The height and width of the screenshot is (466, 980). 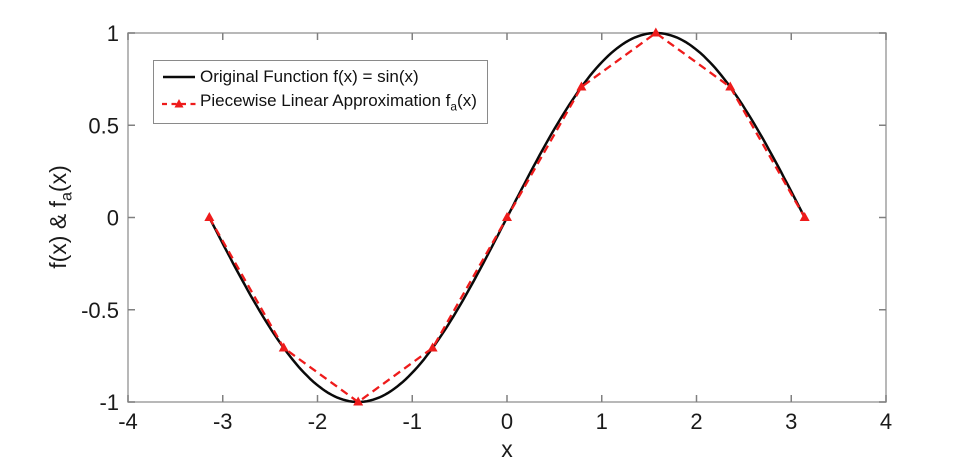 I want to click on y-axis-label: f(x) & fa(x), so click(x=60, y=217).